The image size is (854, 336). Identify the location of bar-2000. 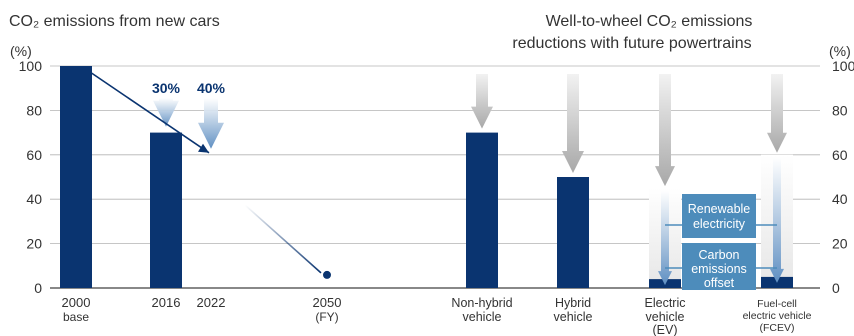
(76, 177).